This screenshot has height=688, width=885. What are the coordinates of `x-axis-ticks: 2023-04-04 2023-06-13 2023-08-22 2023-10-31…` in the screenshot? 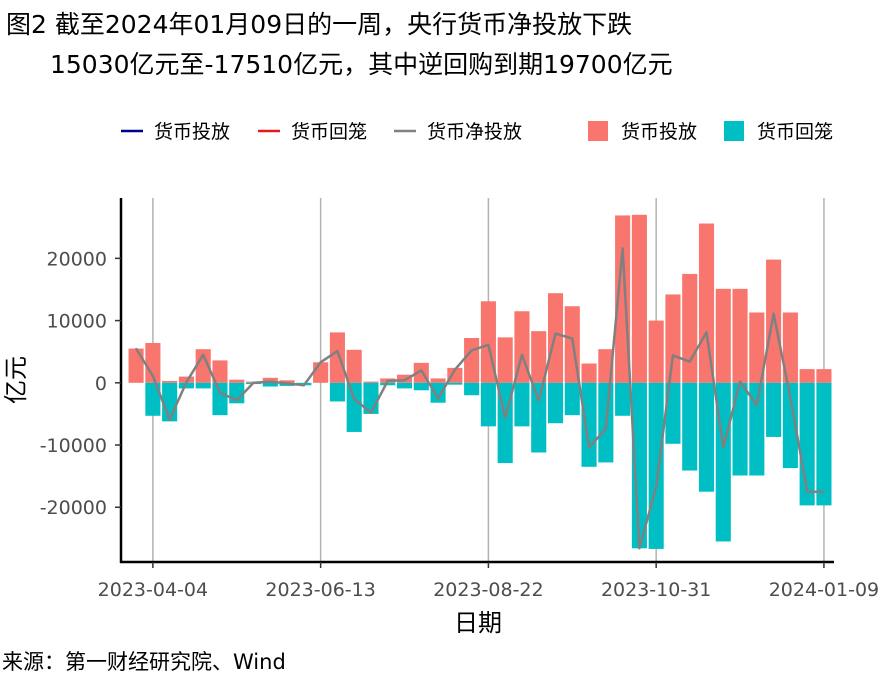 It's located at (488, 581).